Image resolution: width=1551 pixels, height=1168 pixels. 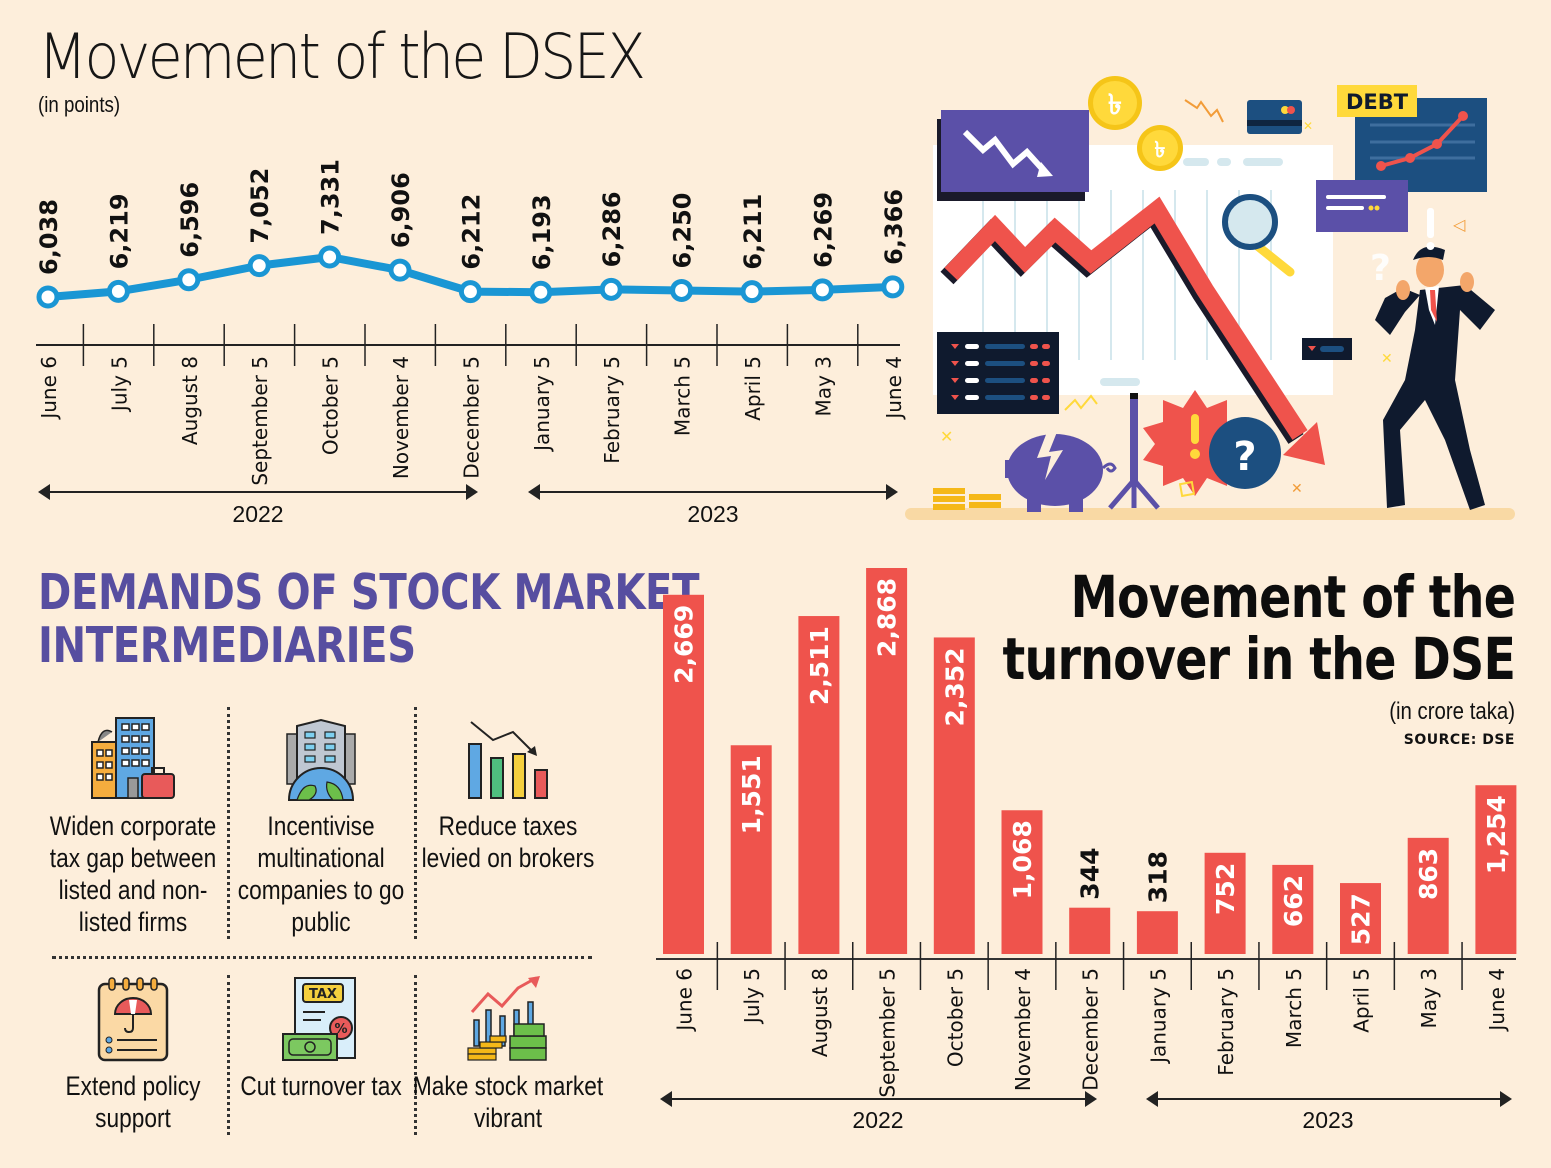 What do you see at coordinates (49, 237) in the screenshot?
I see `dsex-value-label: 6,038` at bounding box center [49, 237].